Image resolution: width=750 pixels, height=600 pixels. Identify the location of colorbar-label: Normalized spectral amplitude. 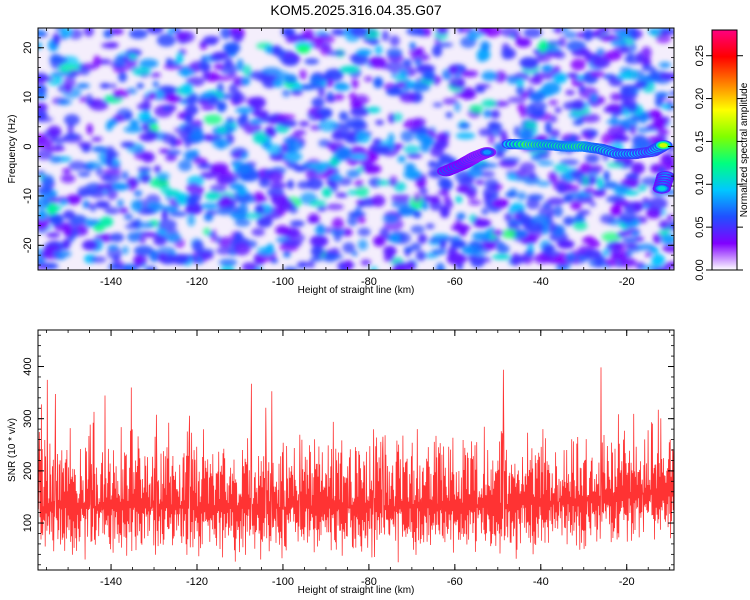
(744, 149).